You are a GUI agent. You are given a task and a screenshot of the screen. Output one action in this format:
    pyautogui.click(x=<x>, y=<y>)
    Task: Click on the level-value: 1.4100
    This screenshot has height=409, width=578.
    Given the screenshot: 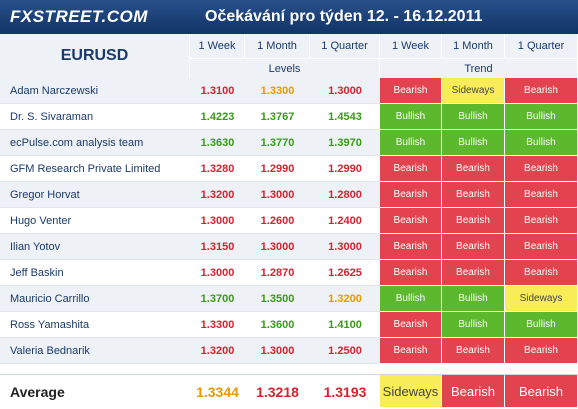 What is the action you would take?
    pyautogui.click(x=345, y=325)
    